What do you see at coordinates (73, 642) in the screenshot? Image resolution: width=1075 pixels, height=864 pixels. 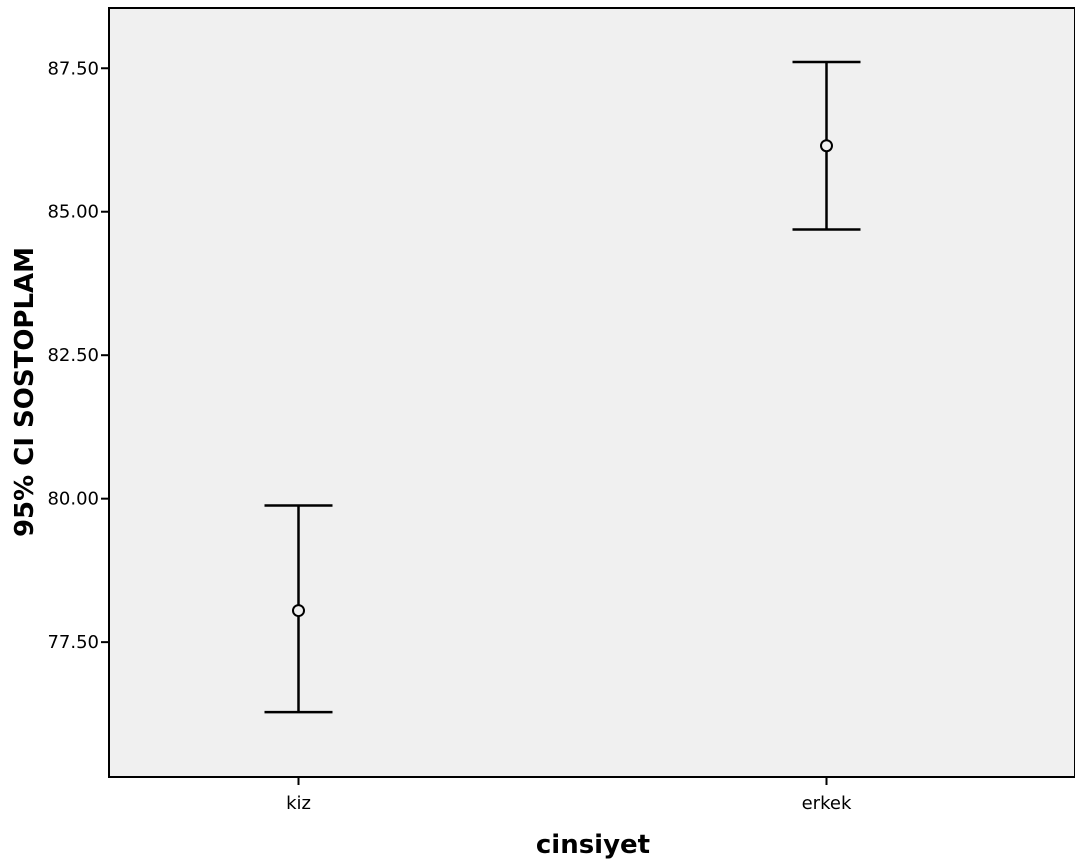 I see `y-tick-label: 77.50` at bounding box center [73, 642].